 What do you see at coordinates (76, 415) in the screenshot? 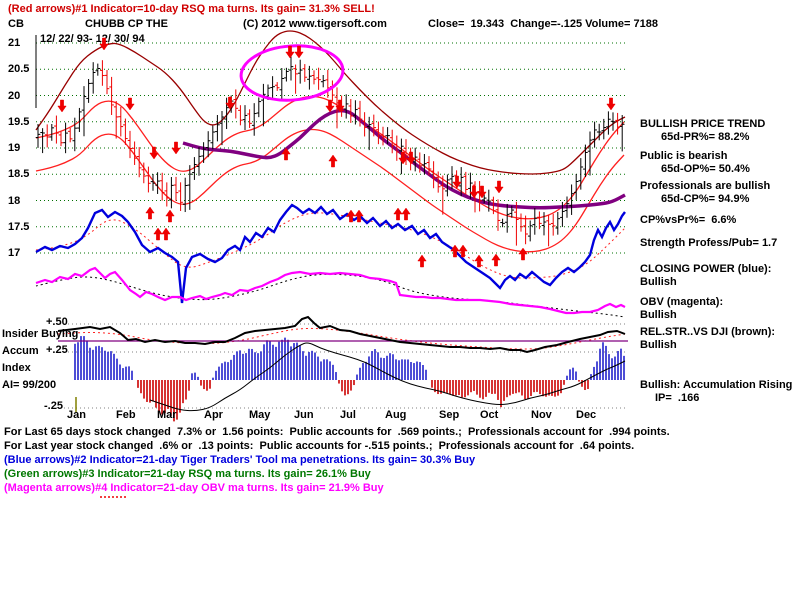
I see `month-label: Jan` at bounding box center [76, 415].